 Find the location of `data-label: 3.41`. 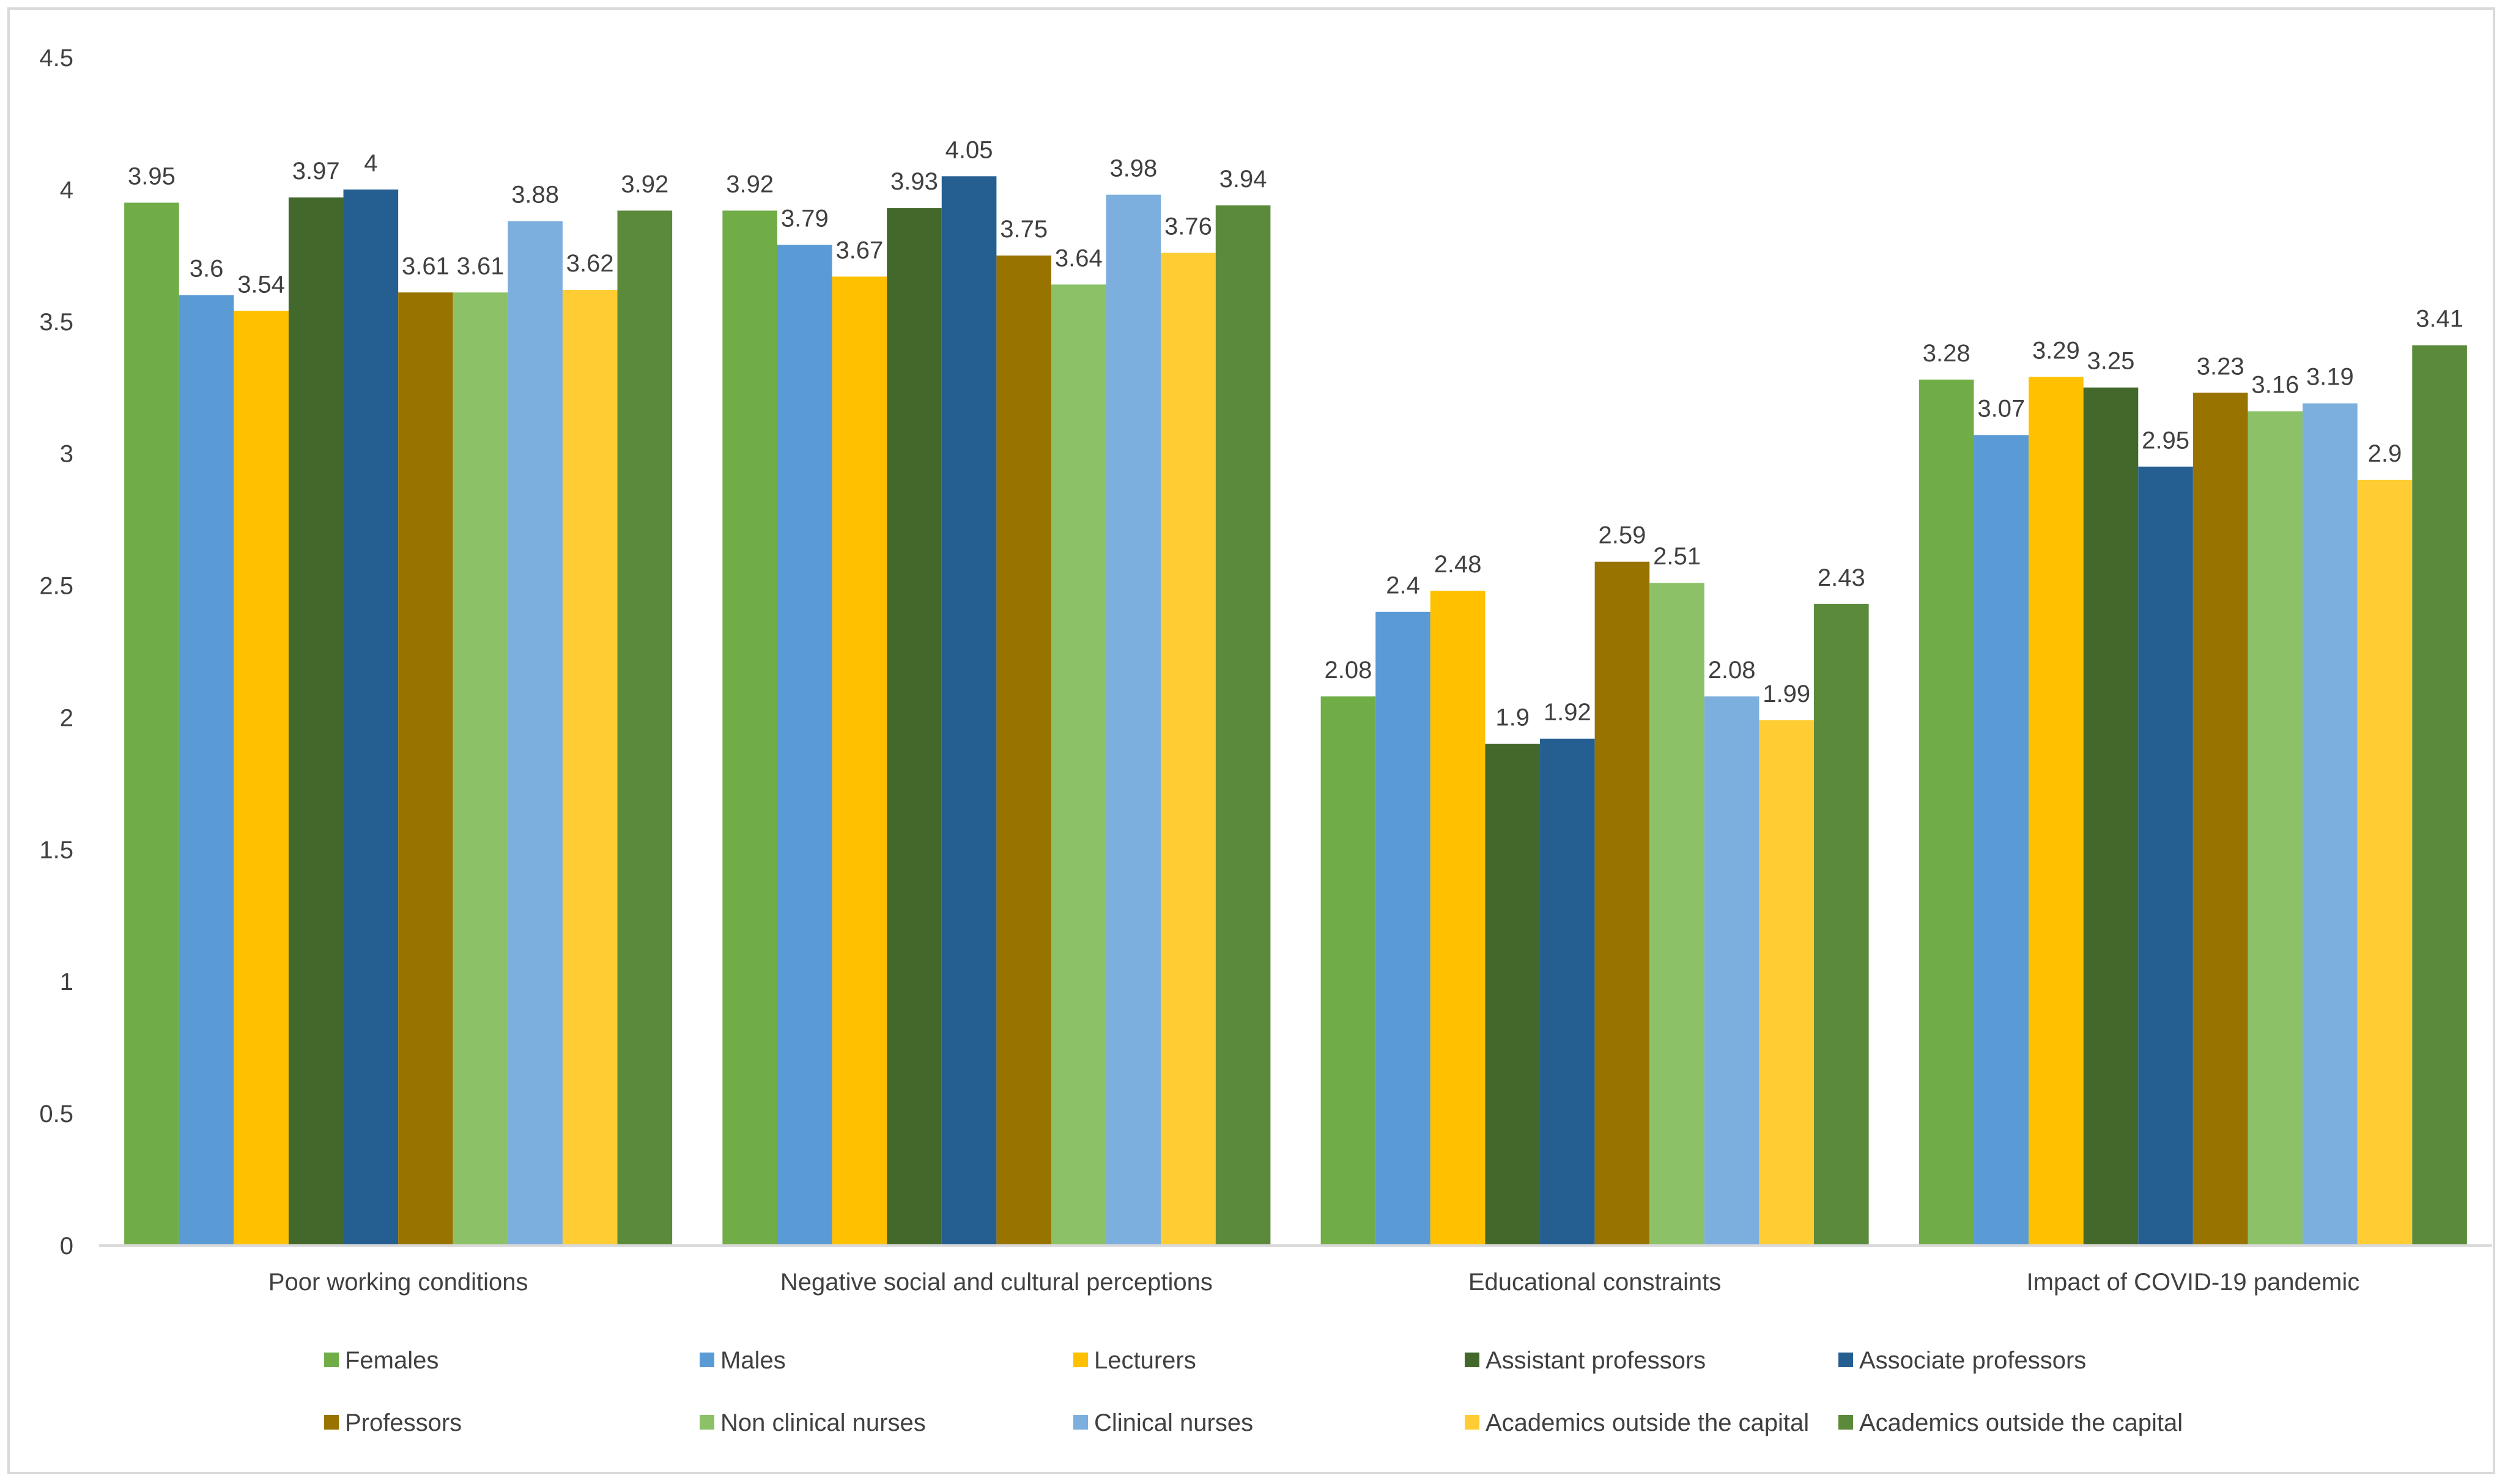

data-label: 3.41 is located at coordinates (2439, 319).